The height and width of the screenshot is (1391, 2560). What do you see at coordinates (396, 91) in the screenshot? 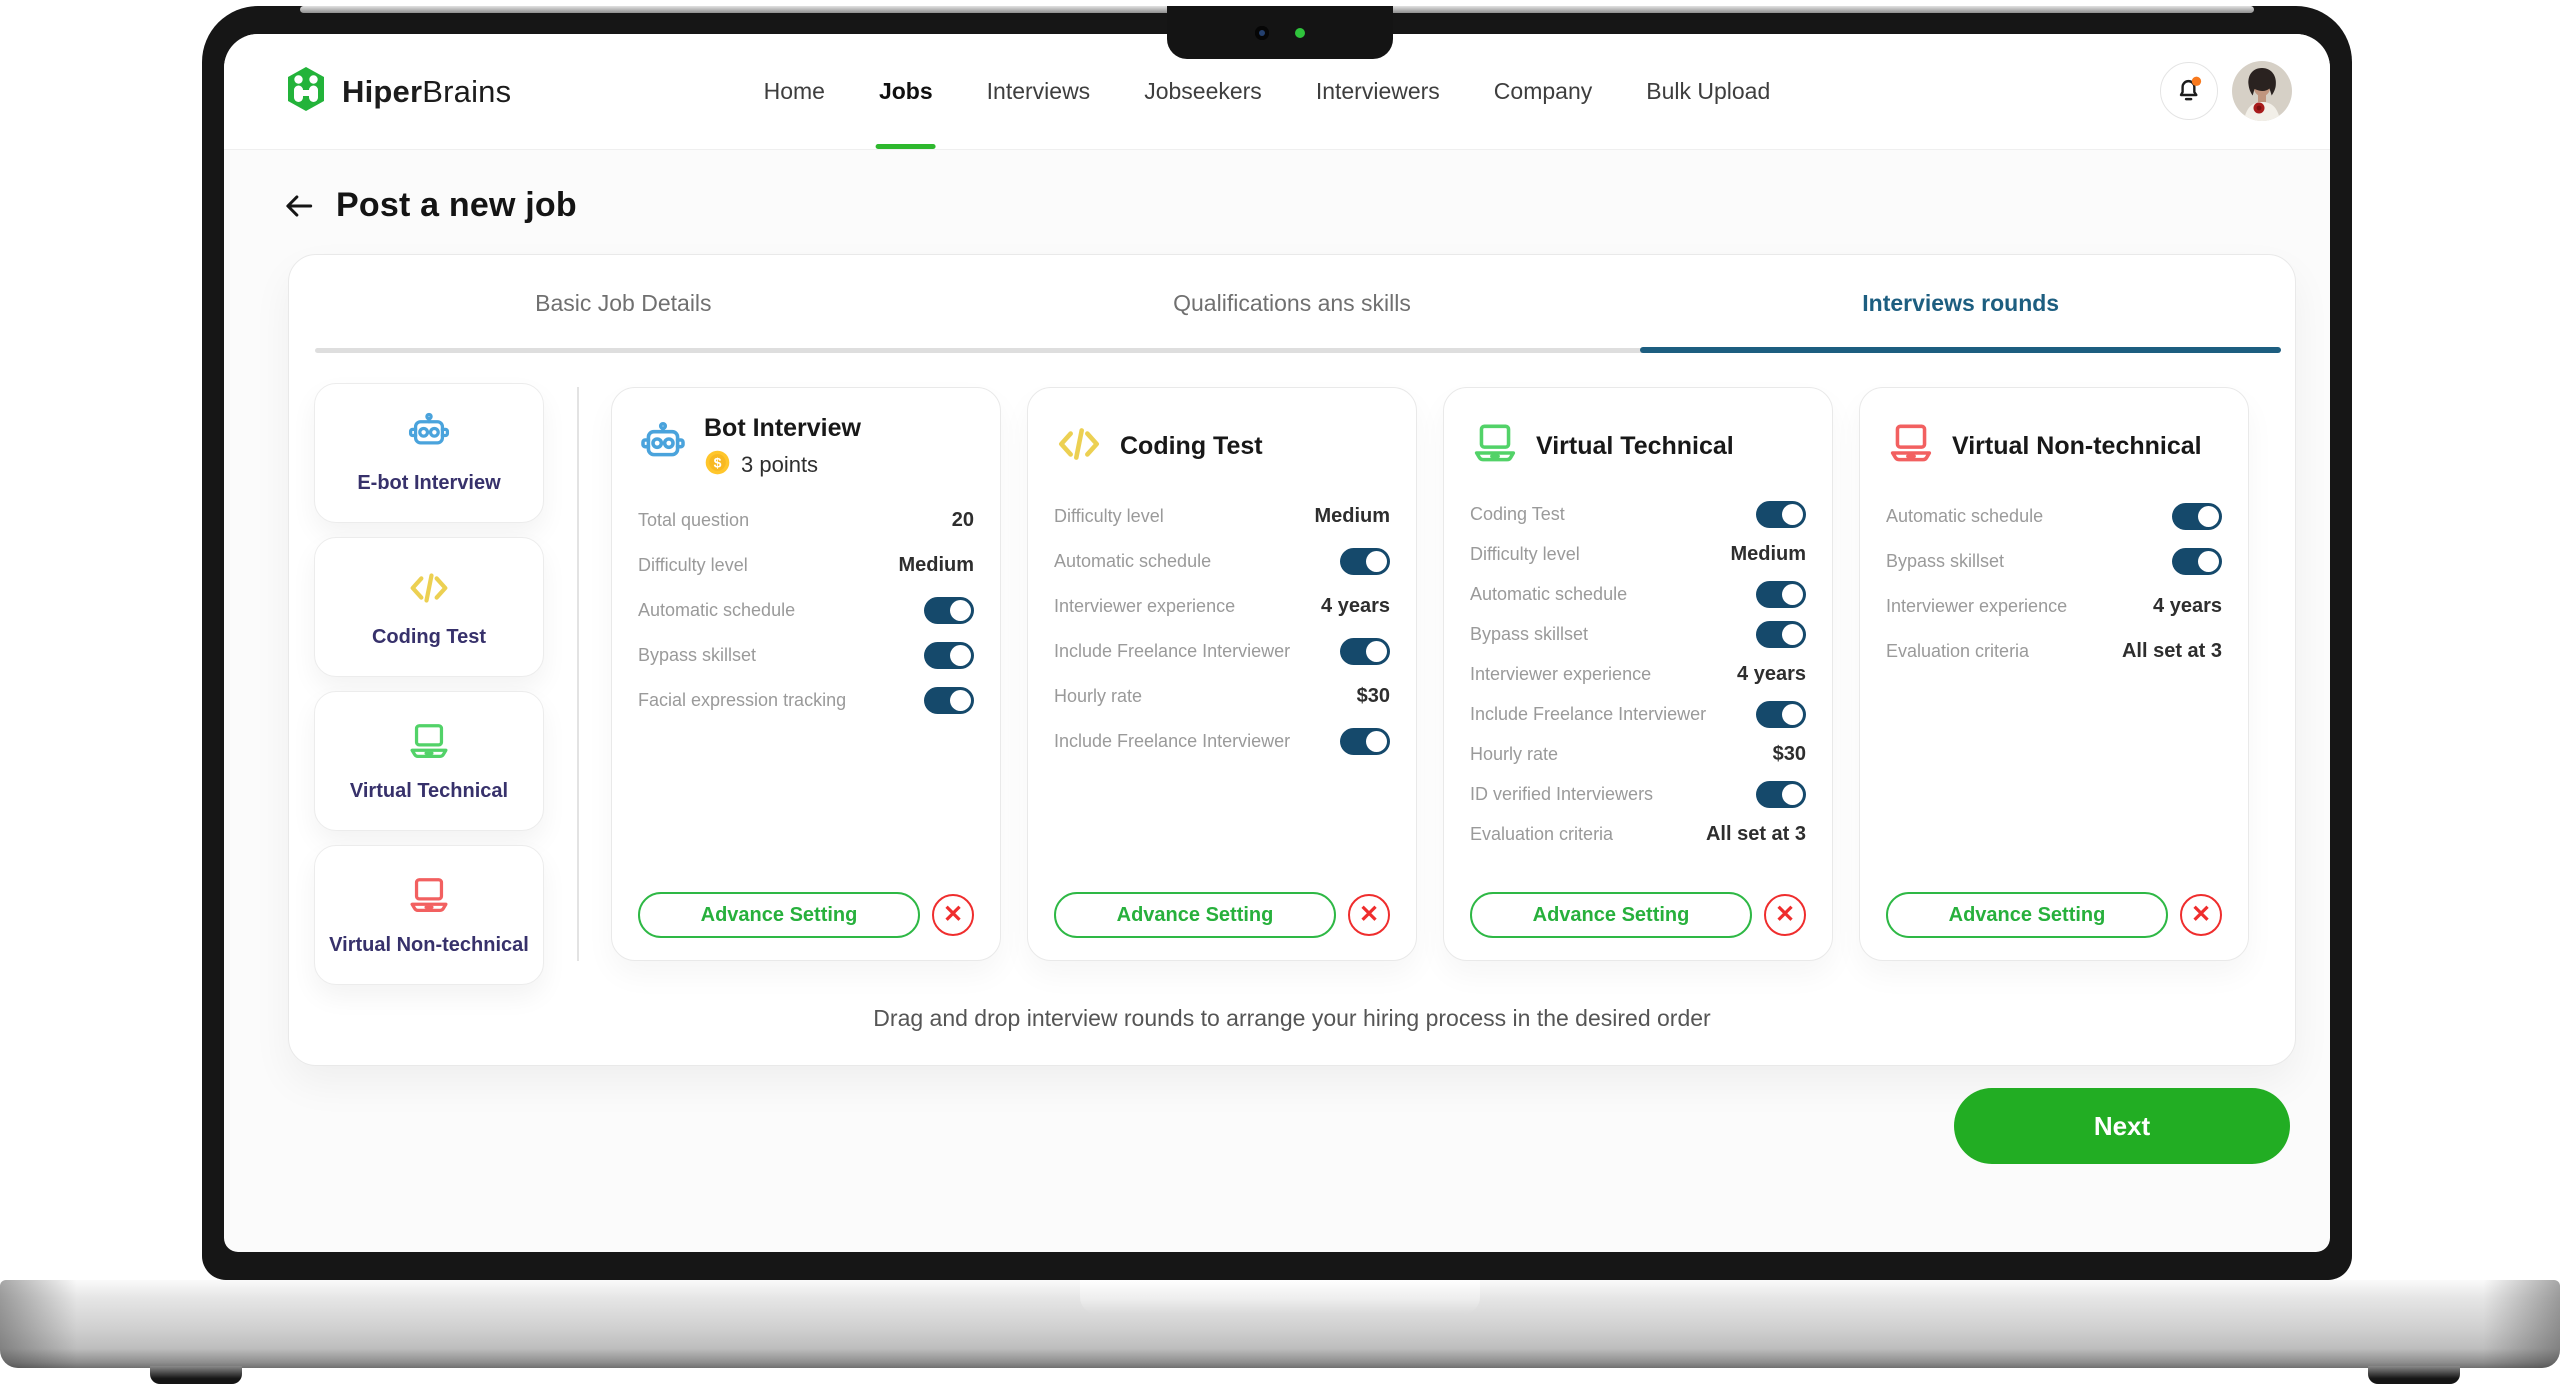
I see `brand-logo: HiperBrains` at bounding box center [396, 91].